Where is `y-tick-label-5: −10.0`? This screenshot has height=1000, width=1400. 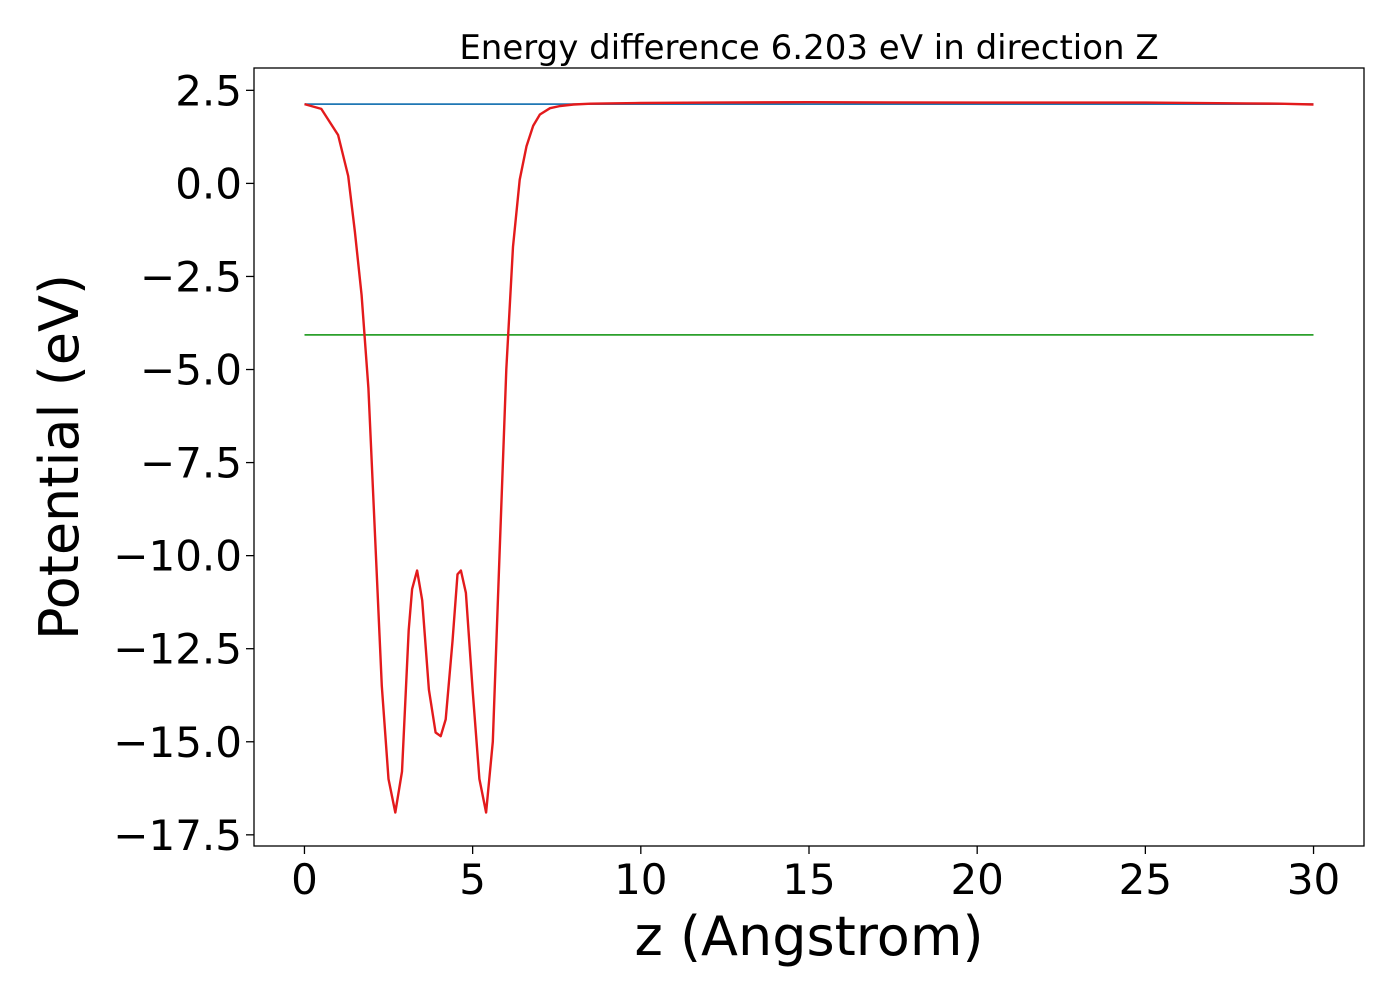 y-tick-label-5: −10.0 is located at coordinates (177, 556).